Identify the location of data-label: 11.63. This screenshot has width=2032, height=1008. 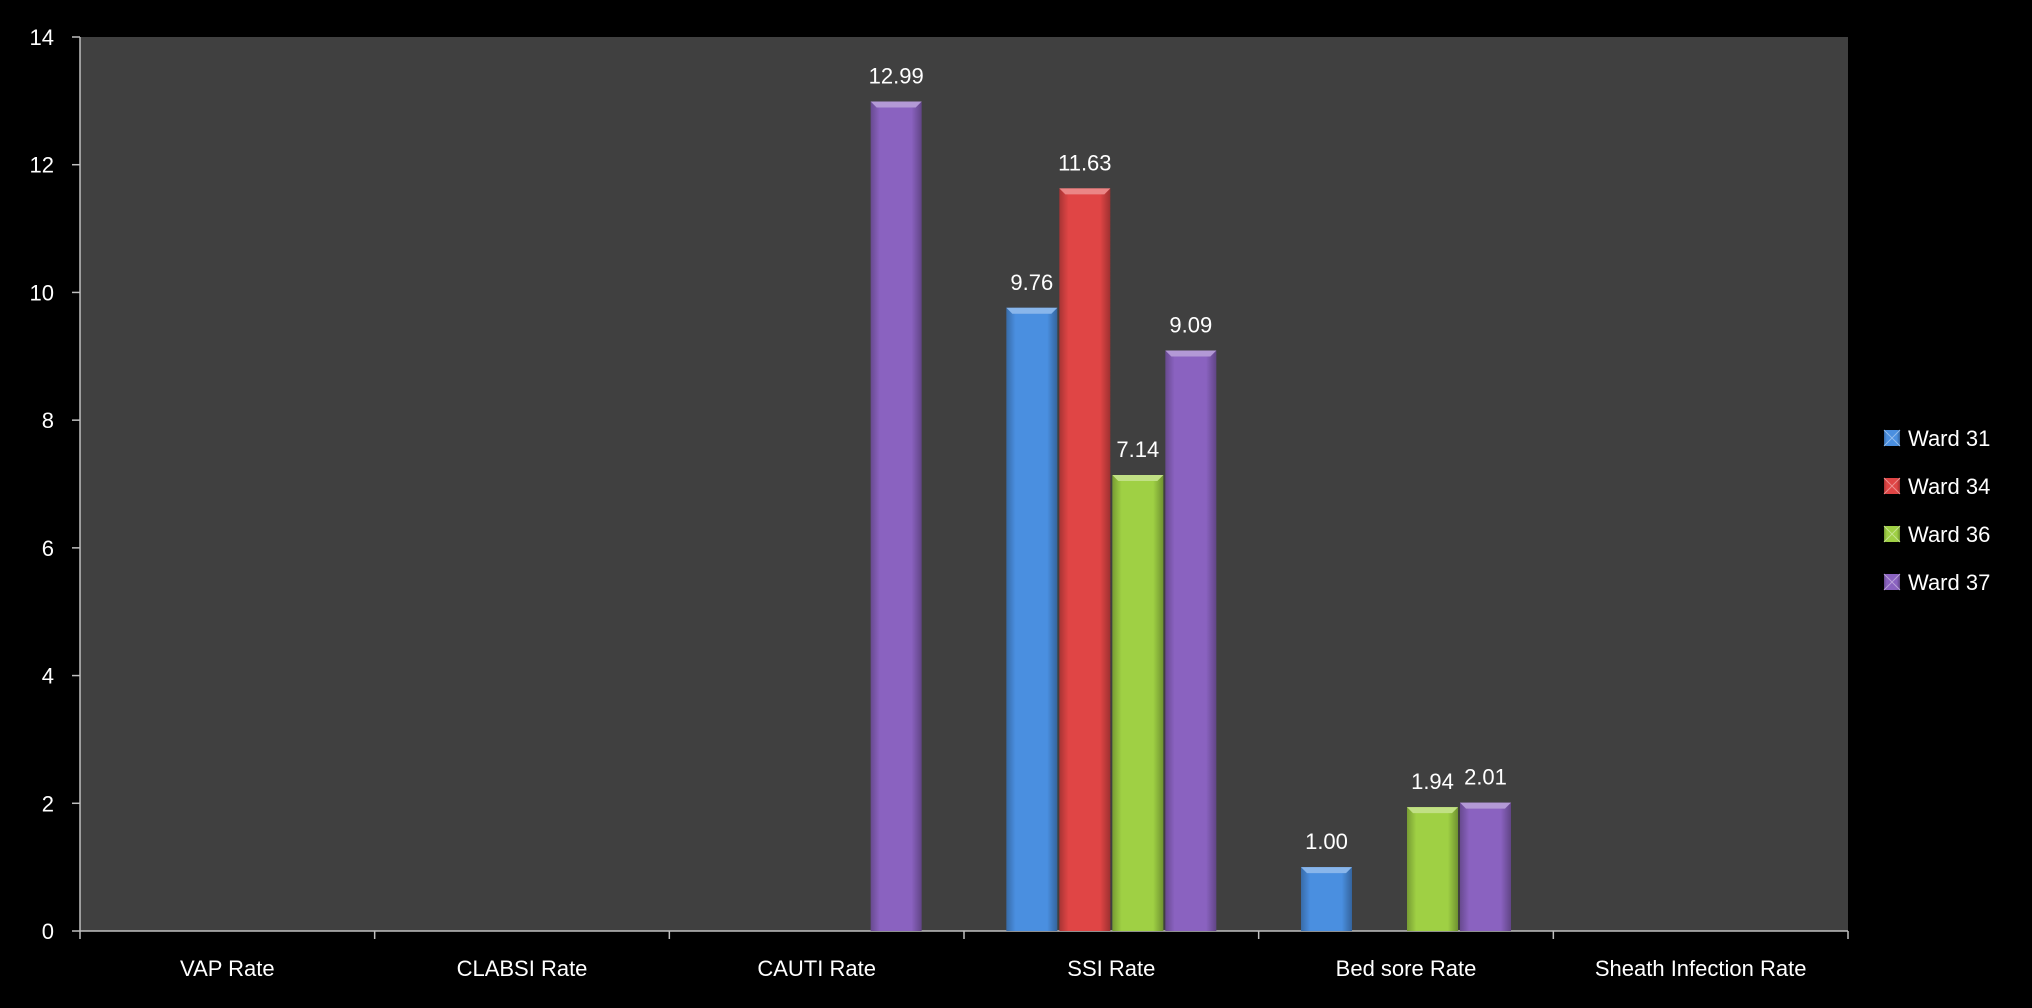
(1084, 162).